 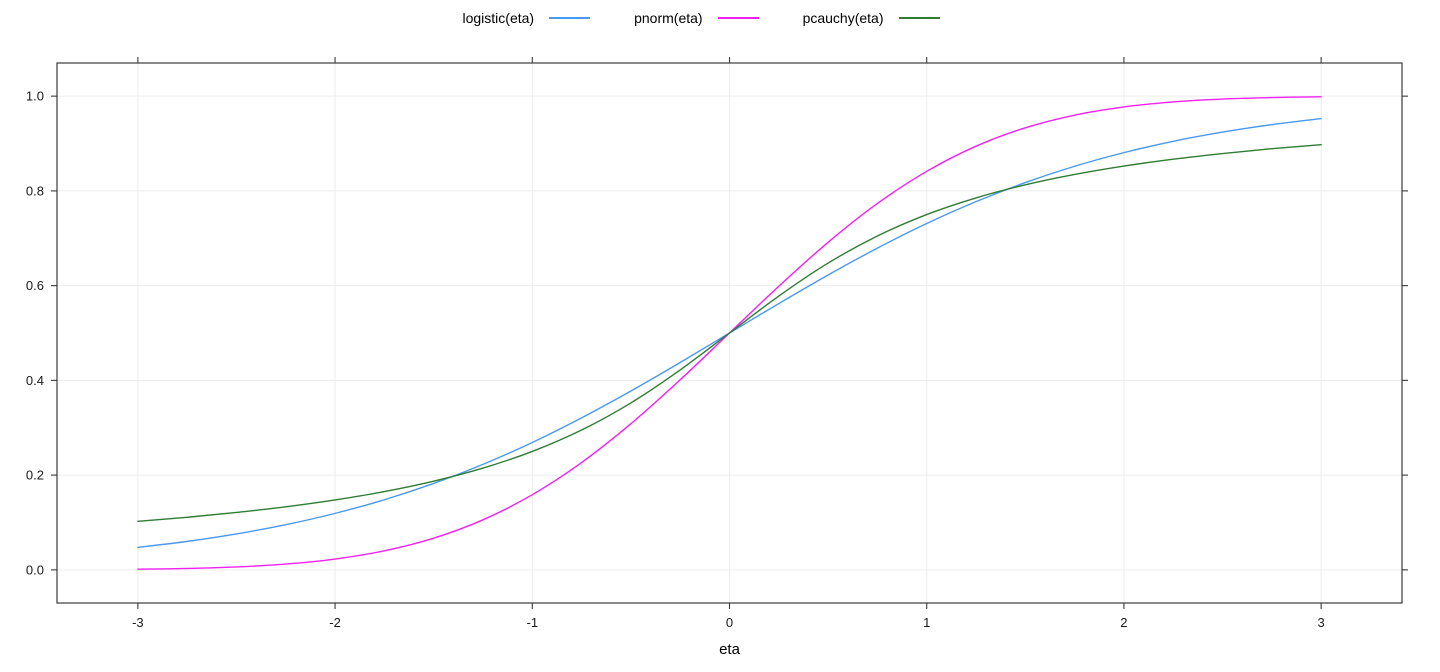 I want to click on y-tick-label: 0.4, so click(x=35, y=380).